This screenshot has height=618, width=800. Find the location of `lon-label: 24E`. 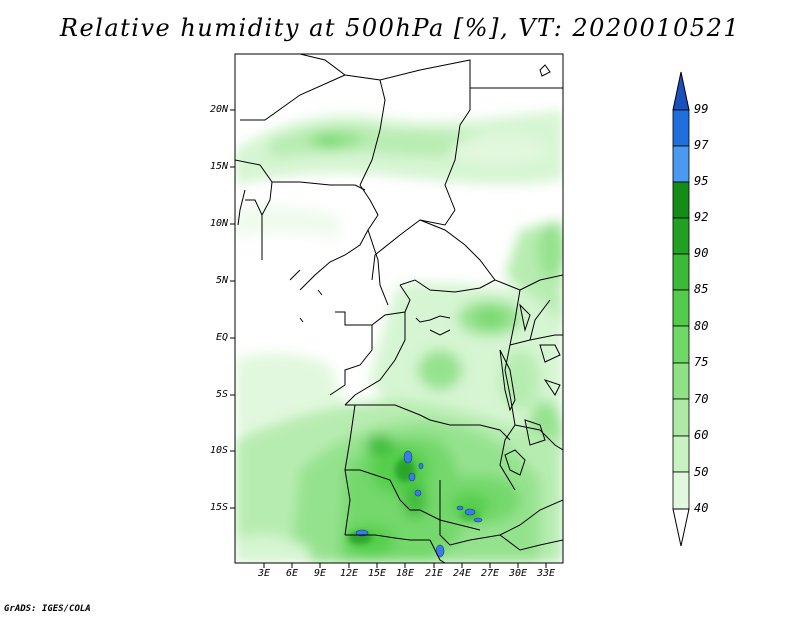

lon-label: 24E is located at coordinates (462, 573).